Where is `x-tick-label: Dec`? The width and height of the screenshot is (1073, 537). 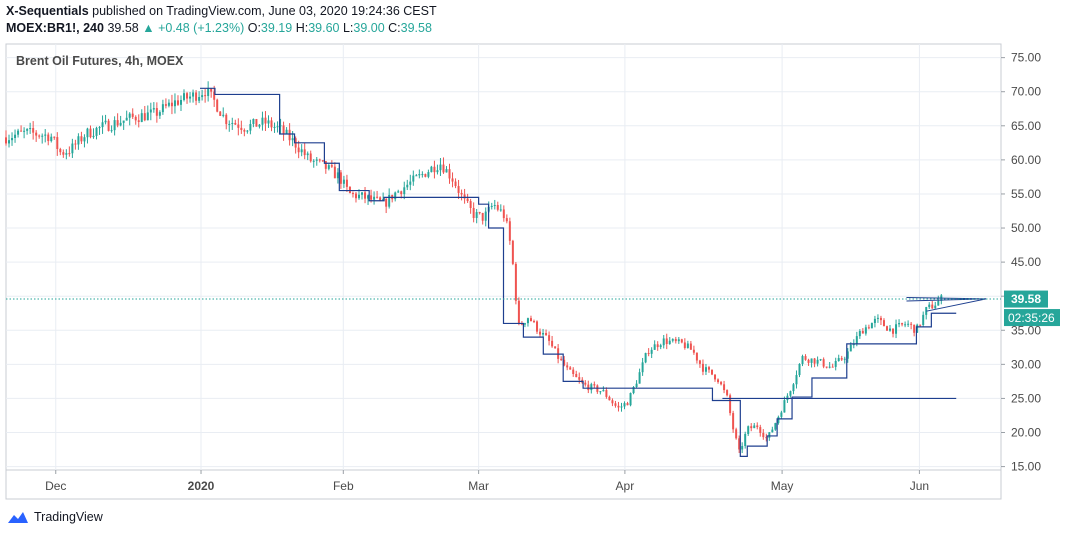
x-tick-label: Dec is located at coordinates (55, 486).